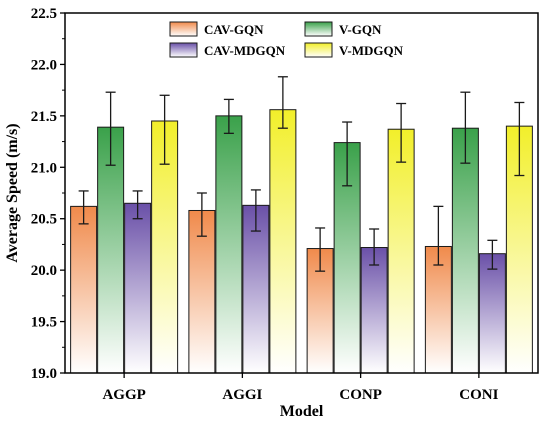 This screenshot has height=428, width=550. Describe the element at coordinates (401, 251) in the screenshot. I see `bar-v-mdgqn-conp` at that location.